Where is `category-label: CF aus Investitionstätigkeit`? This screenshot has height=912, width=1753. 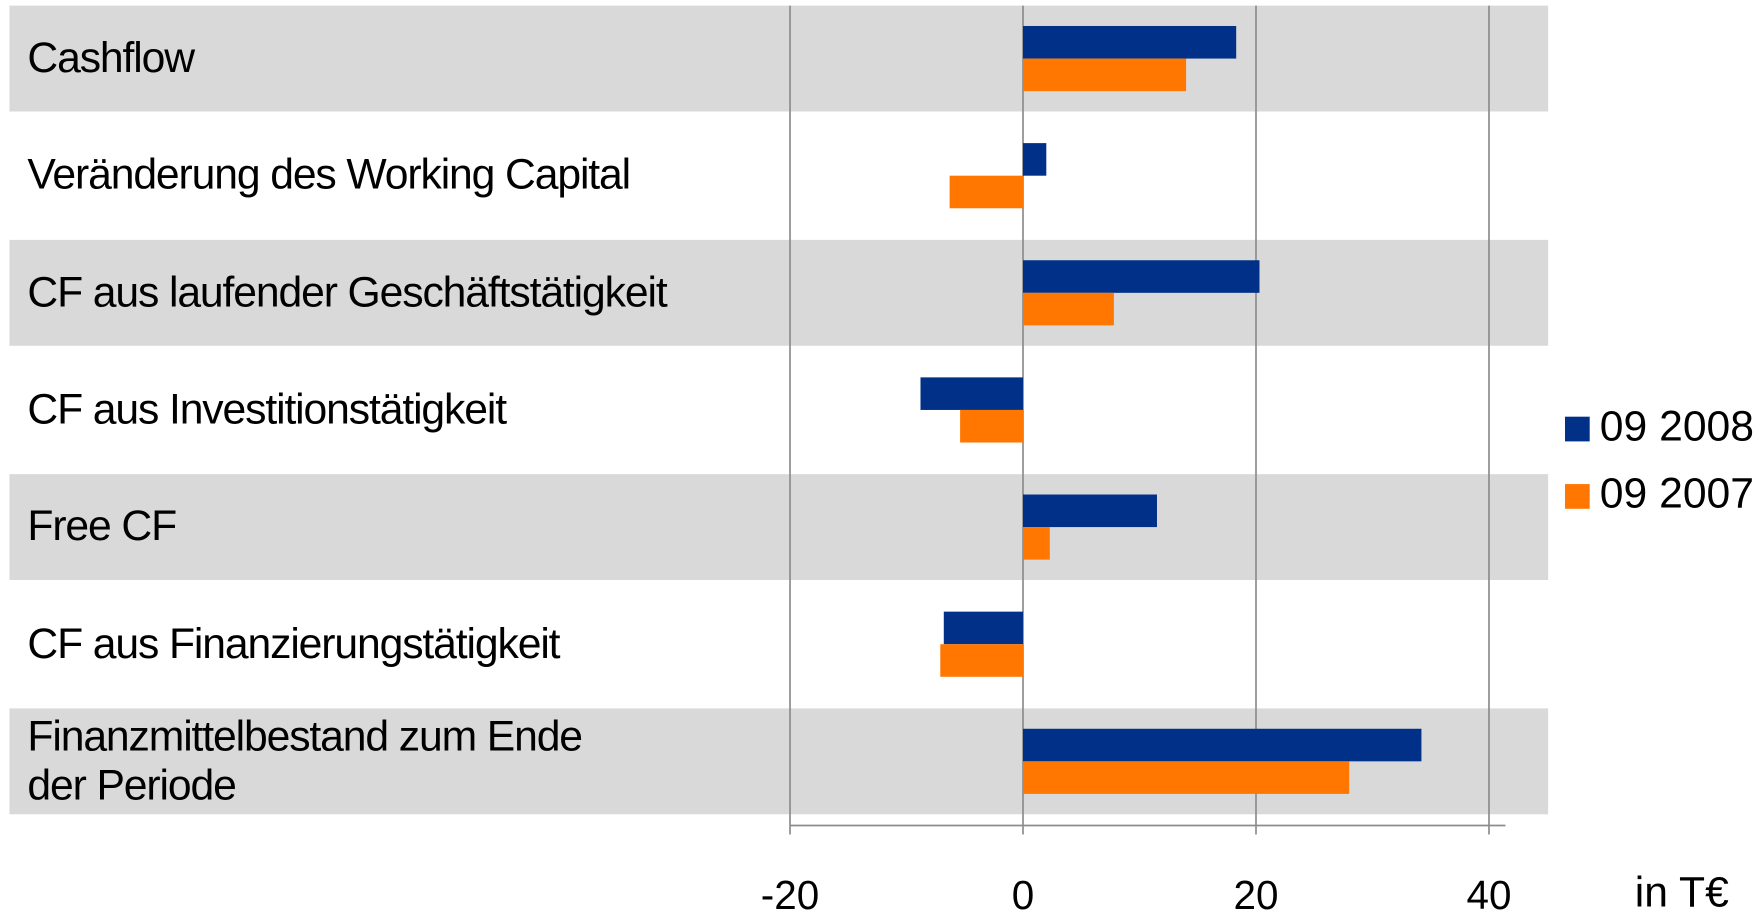
category-label: CF aus Investitionstätigkeit is located at coordinates (267, 410).